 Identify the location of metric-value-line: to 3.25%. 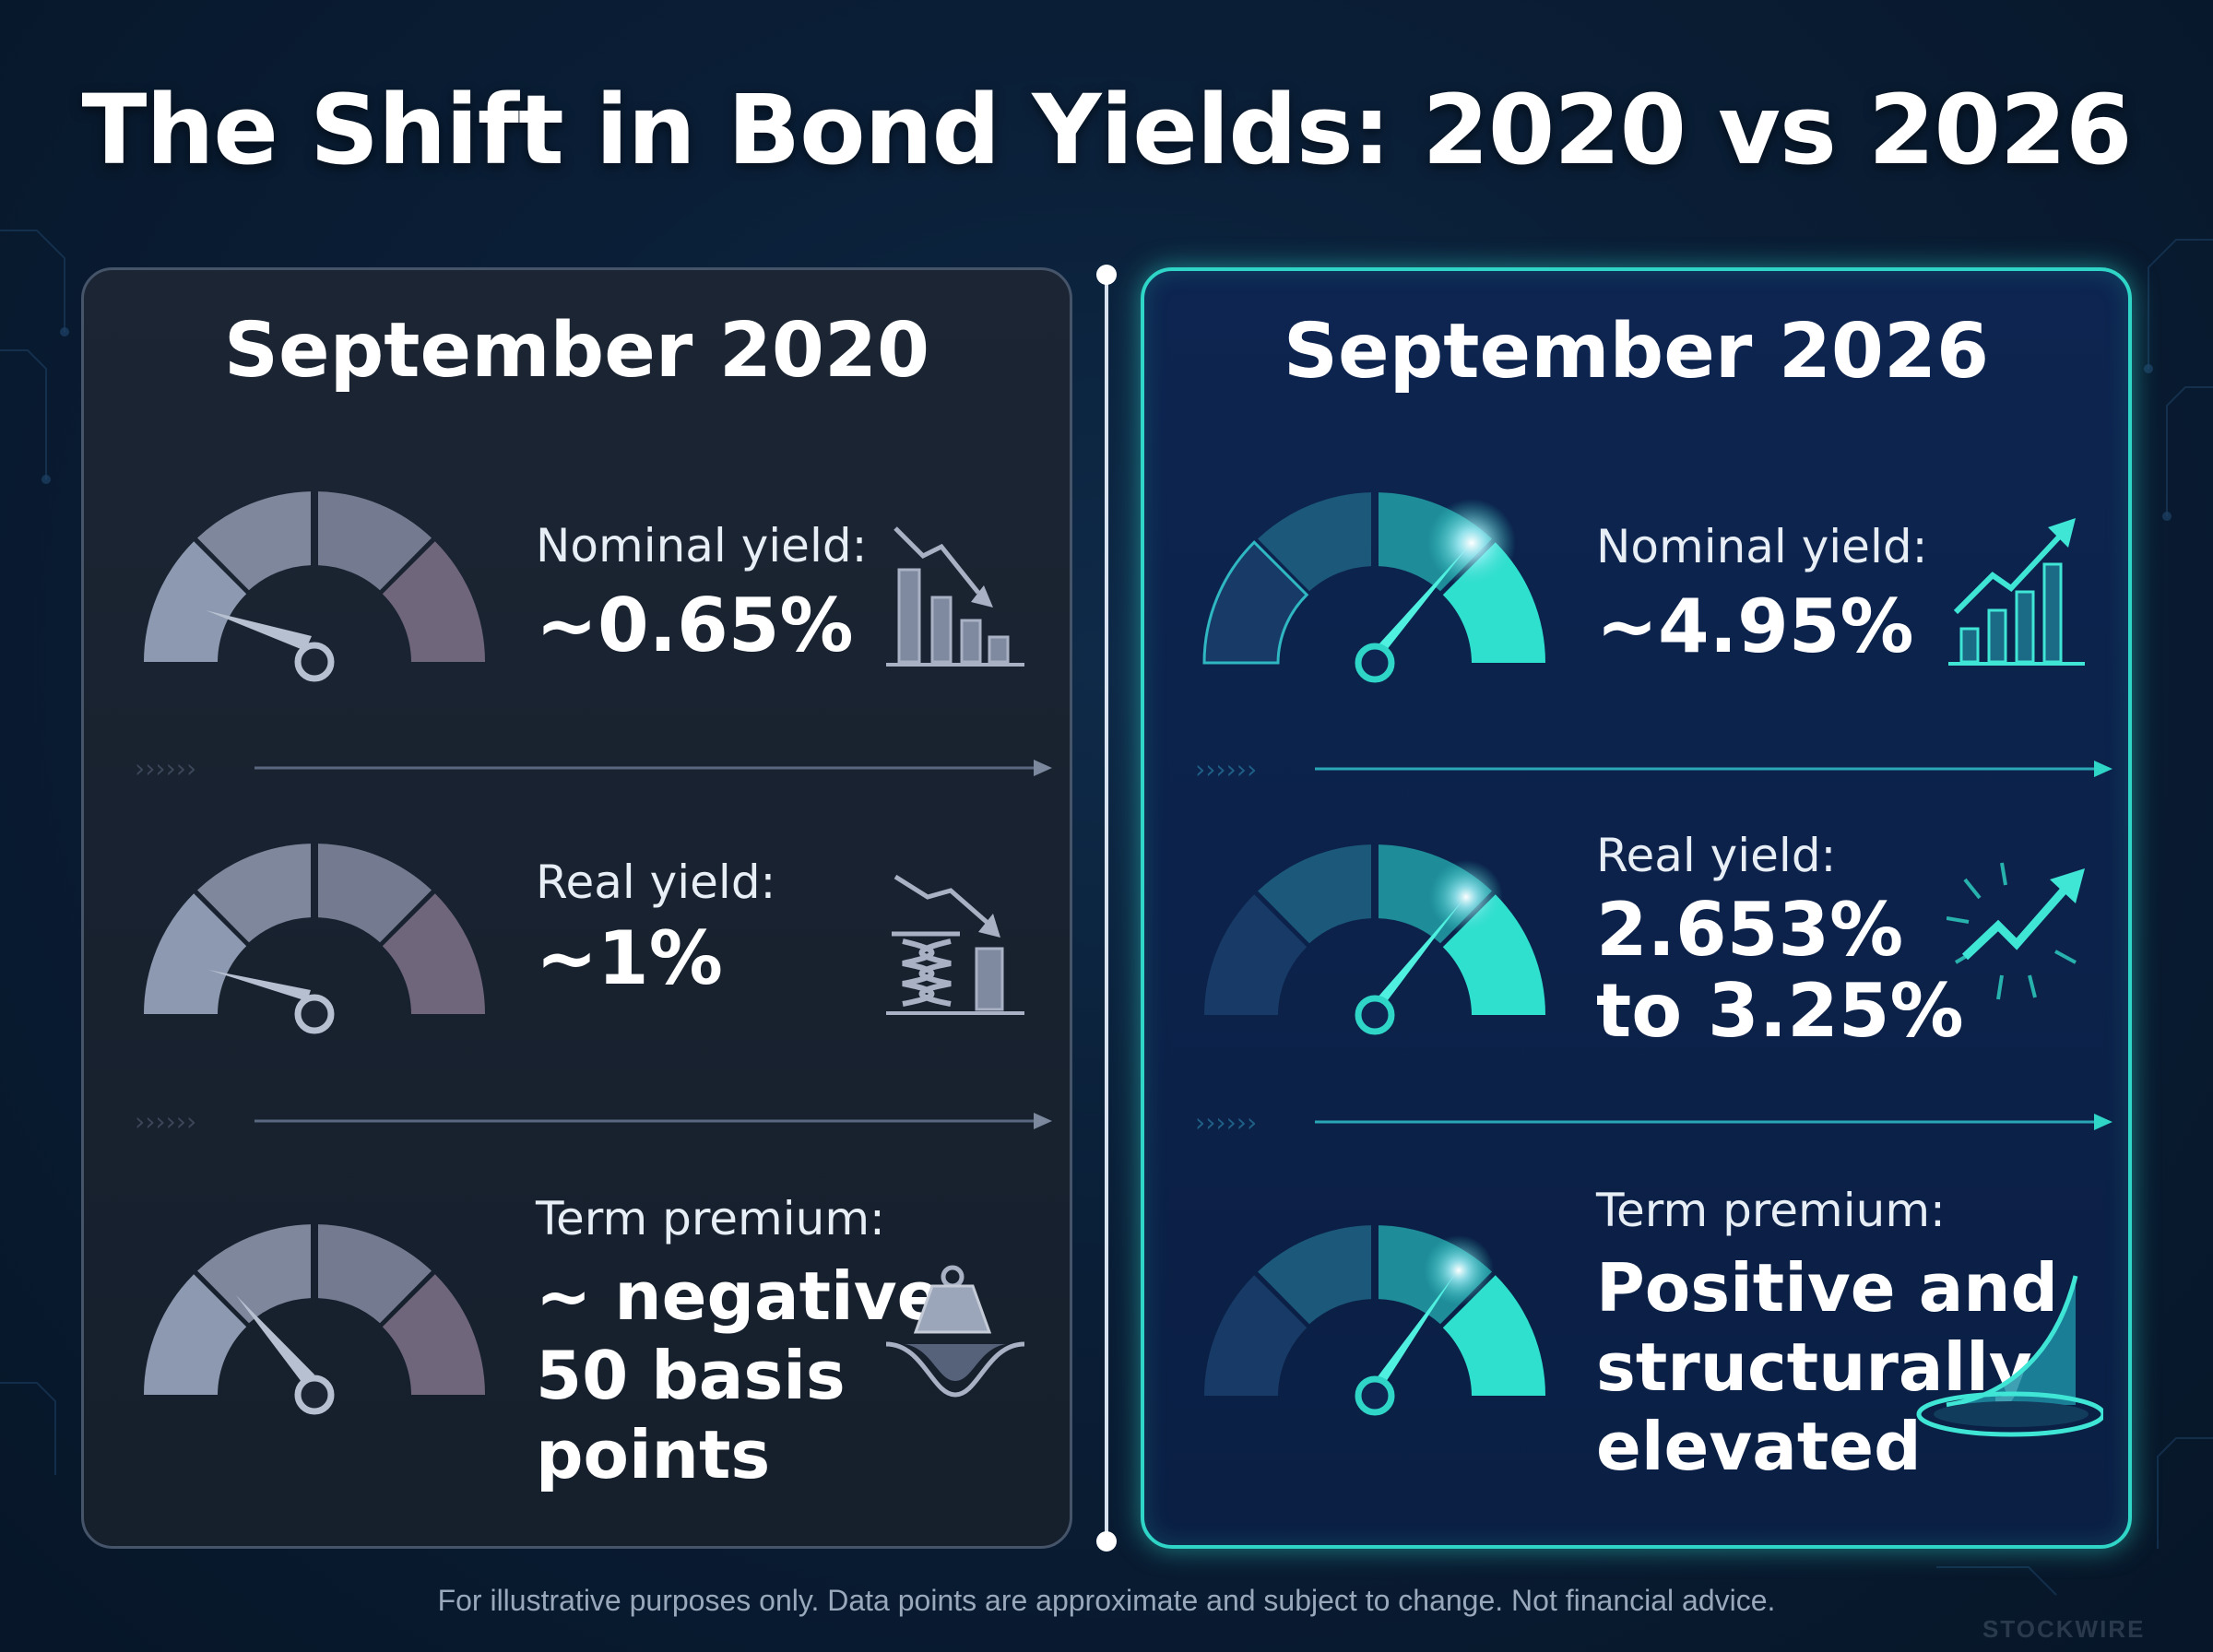
(1780, 1011).